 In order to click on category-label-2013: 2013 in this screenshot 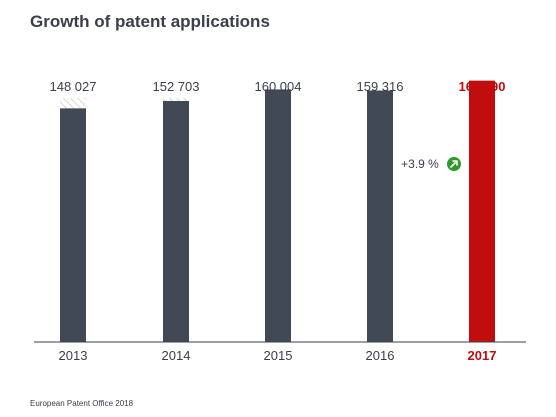, I will do `click(73, 355)`.